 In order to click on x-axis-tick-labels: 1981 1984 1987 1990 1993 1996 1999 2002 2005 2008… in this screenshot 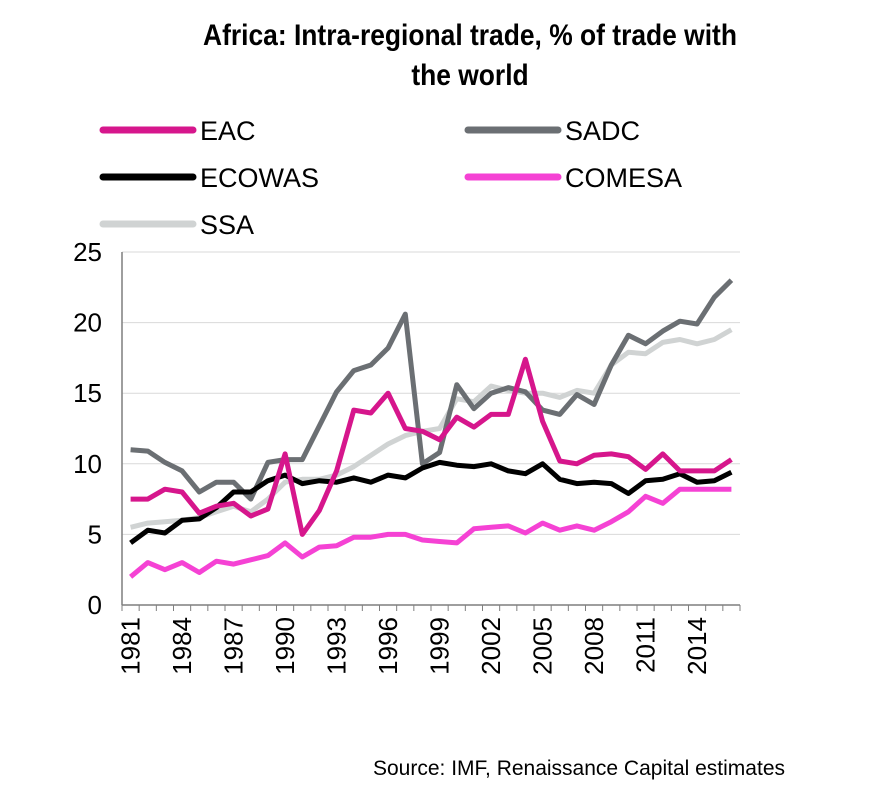, I will do `click(414, 646)`.